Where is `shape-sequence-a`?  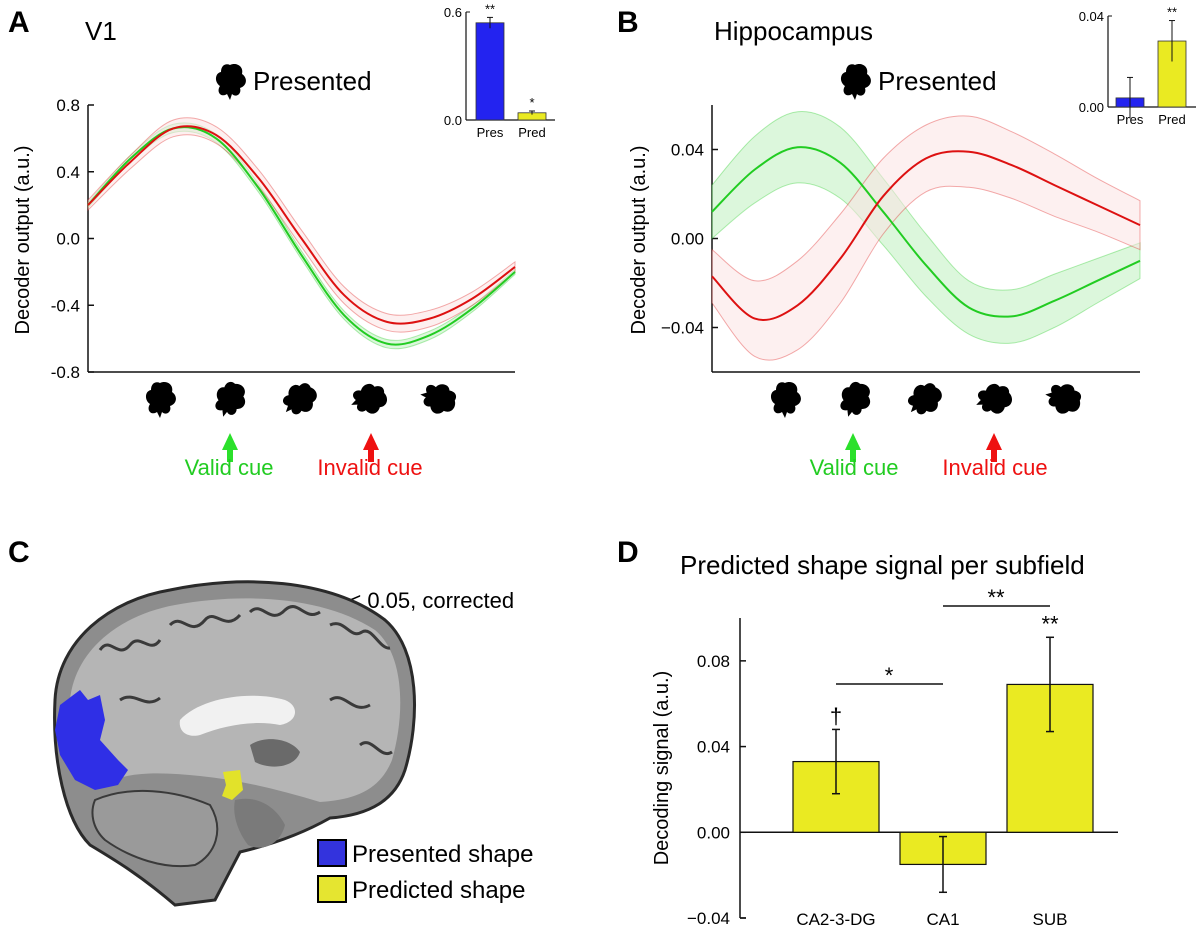 shape-sequence-a is located at coordinates (302, 400).